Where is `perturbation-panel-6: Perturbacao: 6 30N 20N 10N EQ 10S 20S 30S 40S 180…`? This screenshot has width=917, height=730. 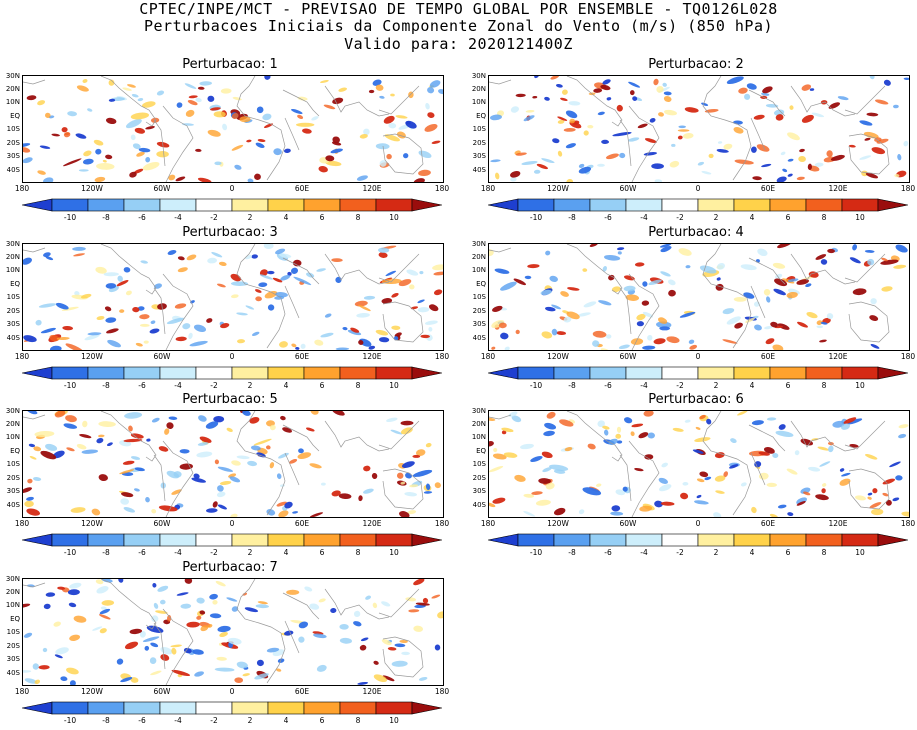 perturbation-panel-6: Perturbacao: 6 30N 20N 10N EQ 10S 20S 30S 40S 180… is located at coordinates (691, 477).